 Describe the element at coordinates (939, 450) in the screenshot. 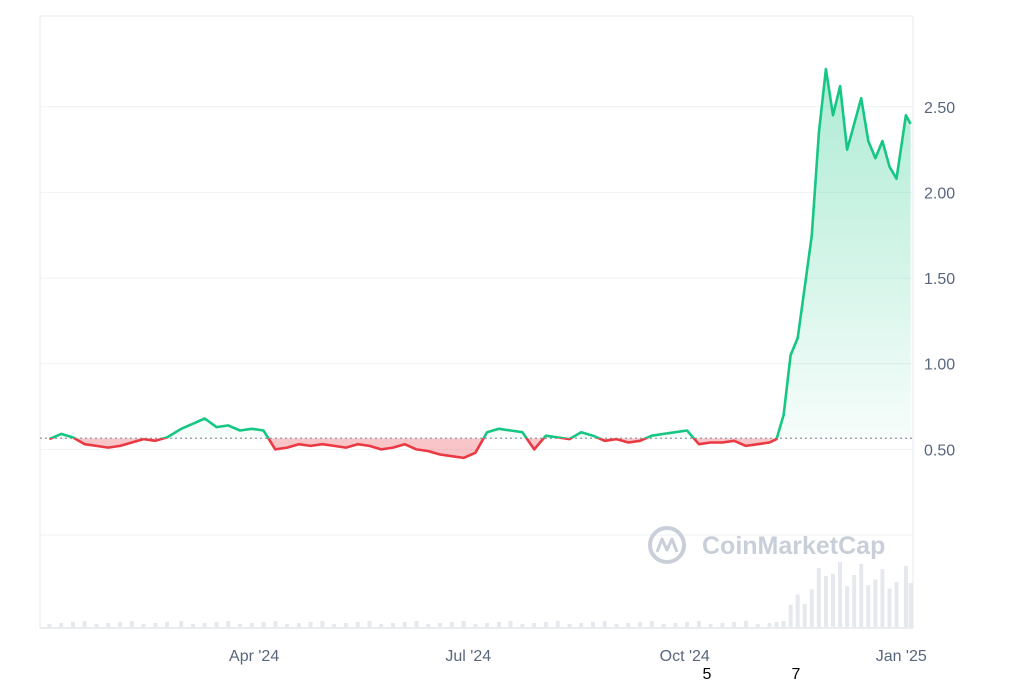

I see `y-tick-label: 0.50` at that location.